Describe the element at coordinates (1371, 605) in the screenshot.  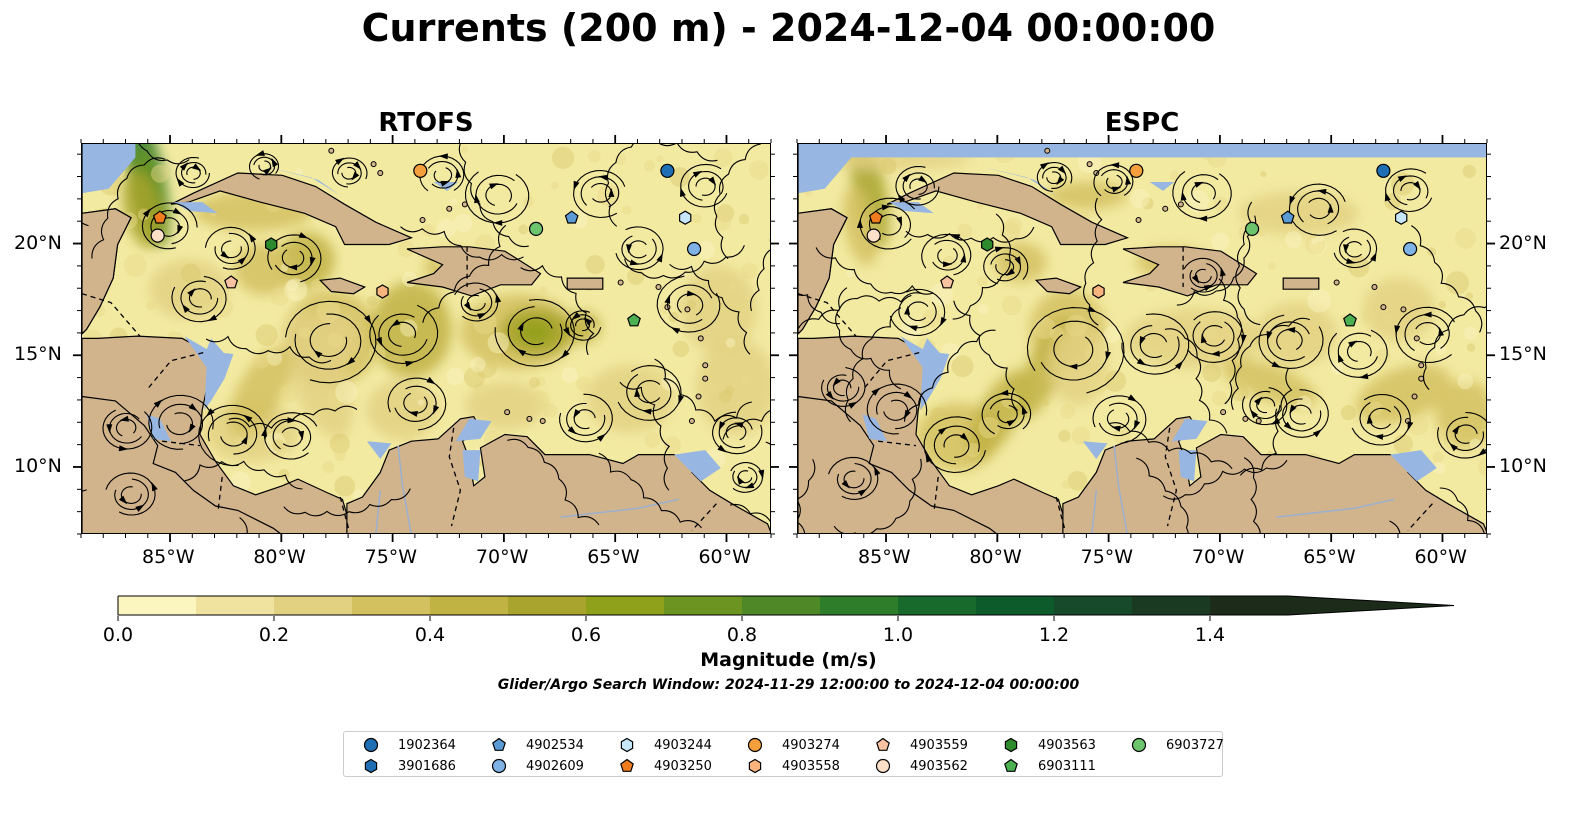
I see `colorbar-extend-arrow` at that location.